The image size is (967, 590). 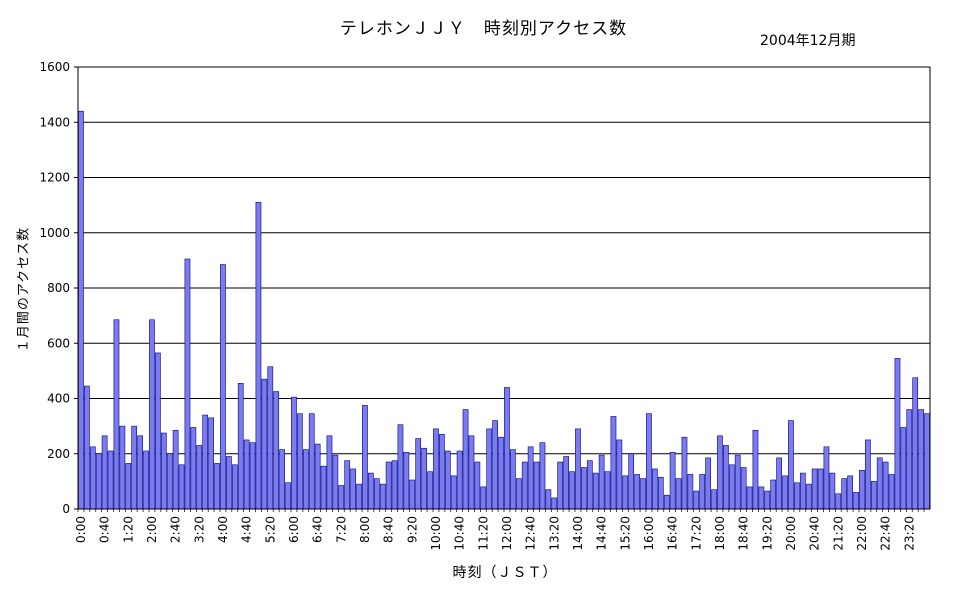 What do you see at coordinates (81, 529) in the screenshot?
I see `x-tick-label: 0:00` at bounding box center [81, 529].